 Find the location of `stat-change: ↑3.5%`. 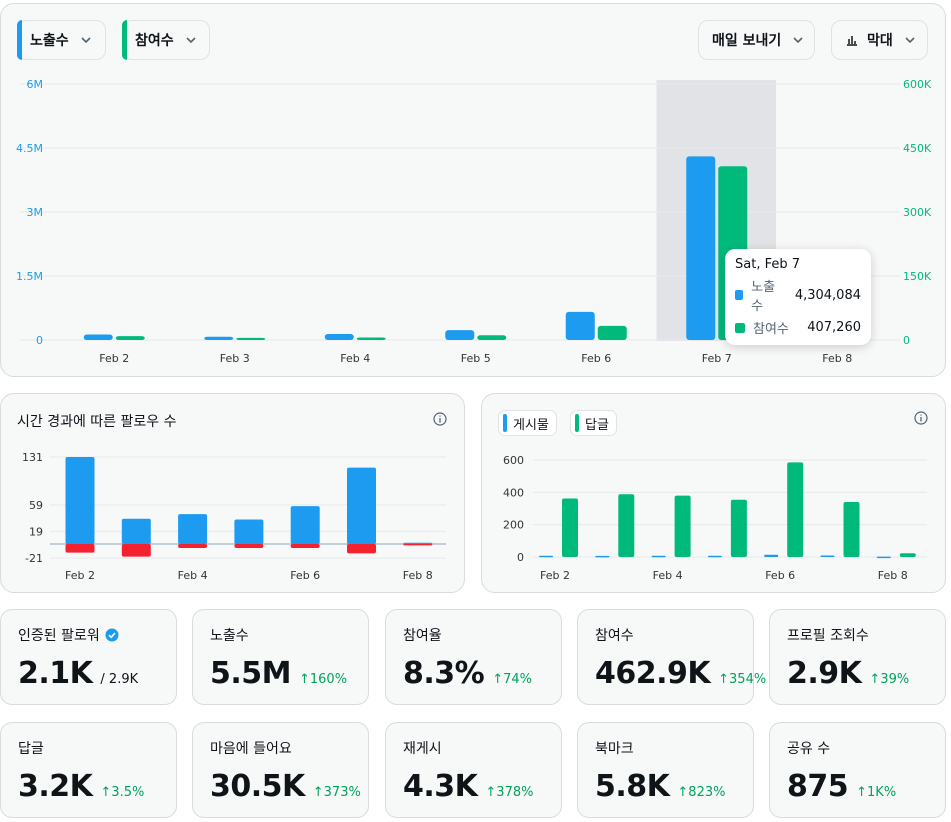

stat-change: ↑3.5% is located at coordinates (122, 792).